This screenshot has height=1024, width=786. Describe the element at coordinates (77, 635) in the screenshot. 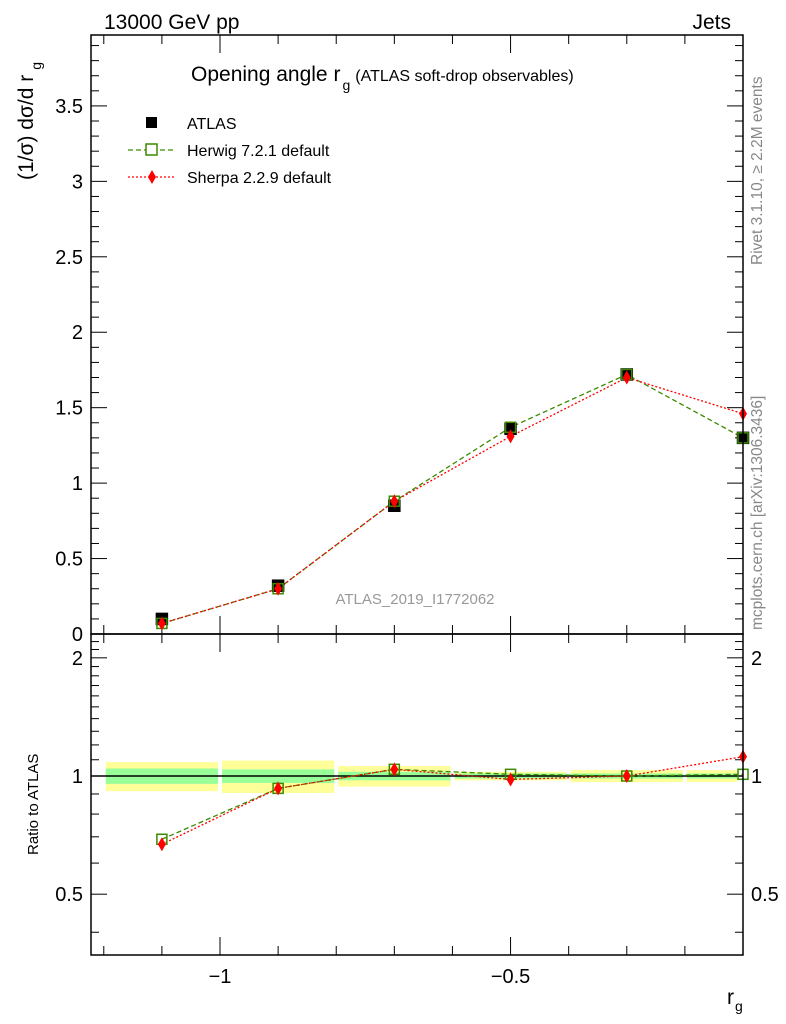

I see `main-y-tick-label: 0` at that location.